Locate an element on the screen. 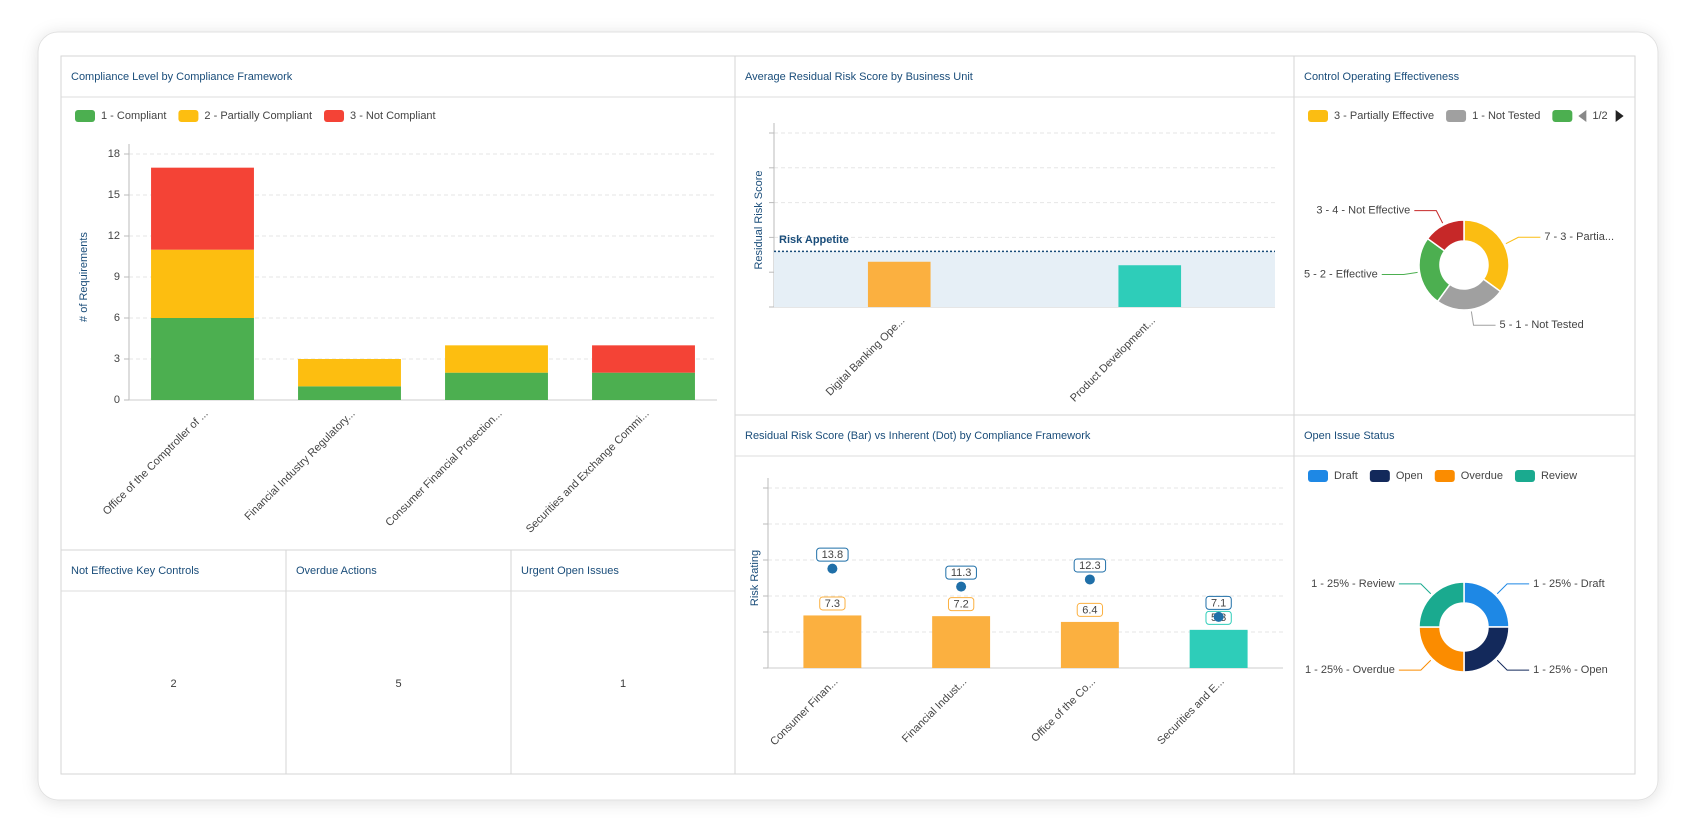 Image resolution: width=1690 pixels, height=836 pixels. kpi-value: 2 is located at coordinates (173, 684).